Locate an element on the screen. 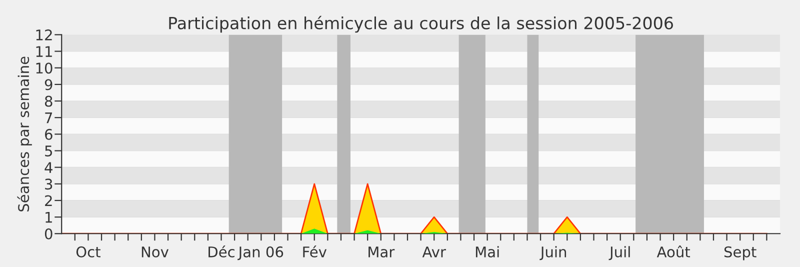  x-tick-label: Nov is located at coordinates (155, 252).